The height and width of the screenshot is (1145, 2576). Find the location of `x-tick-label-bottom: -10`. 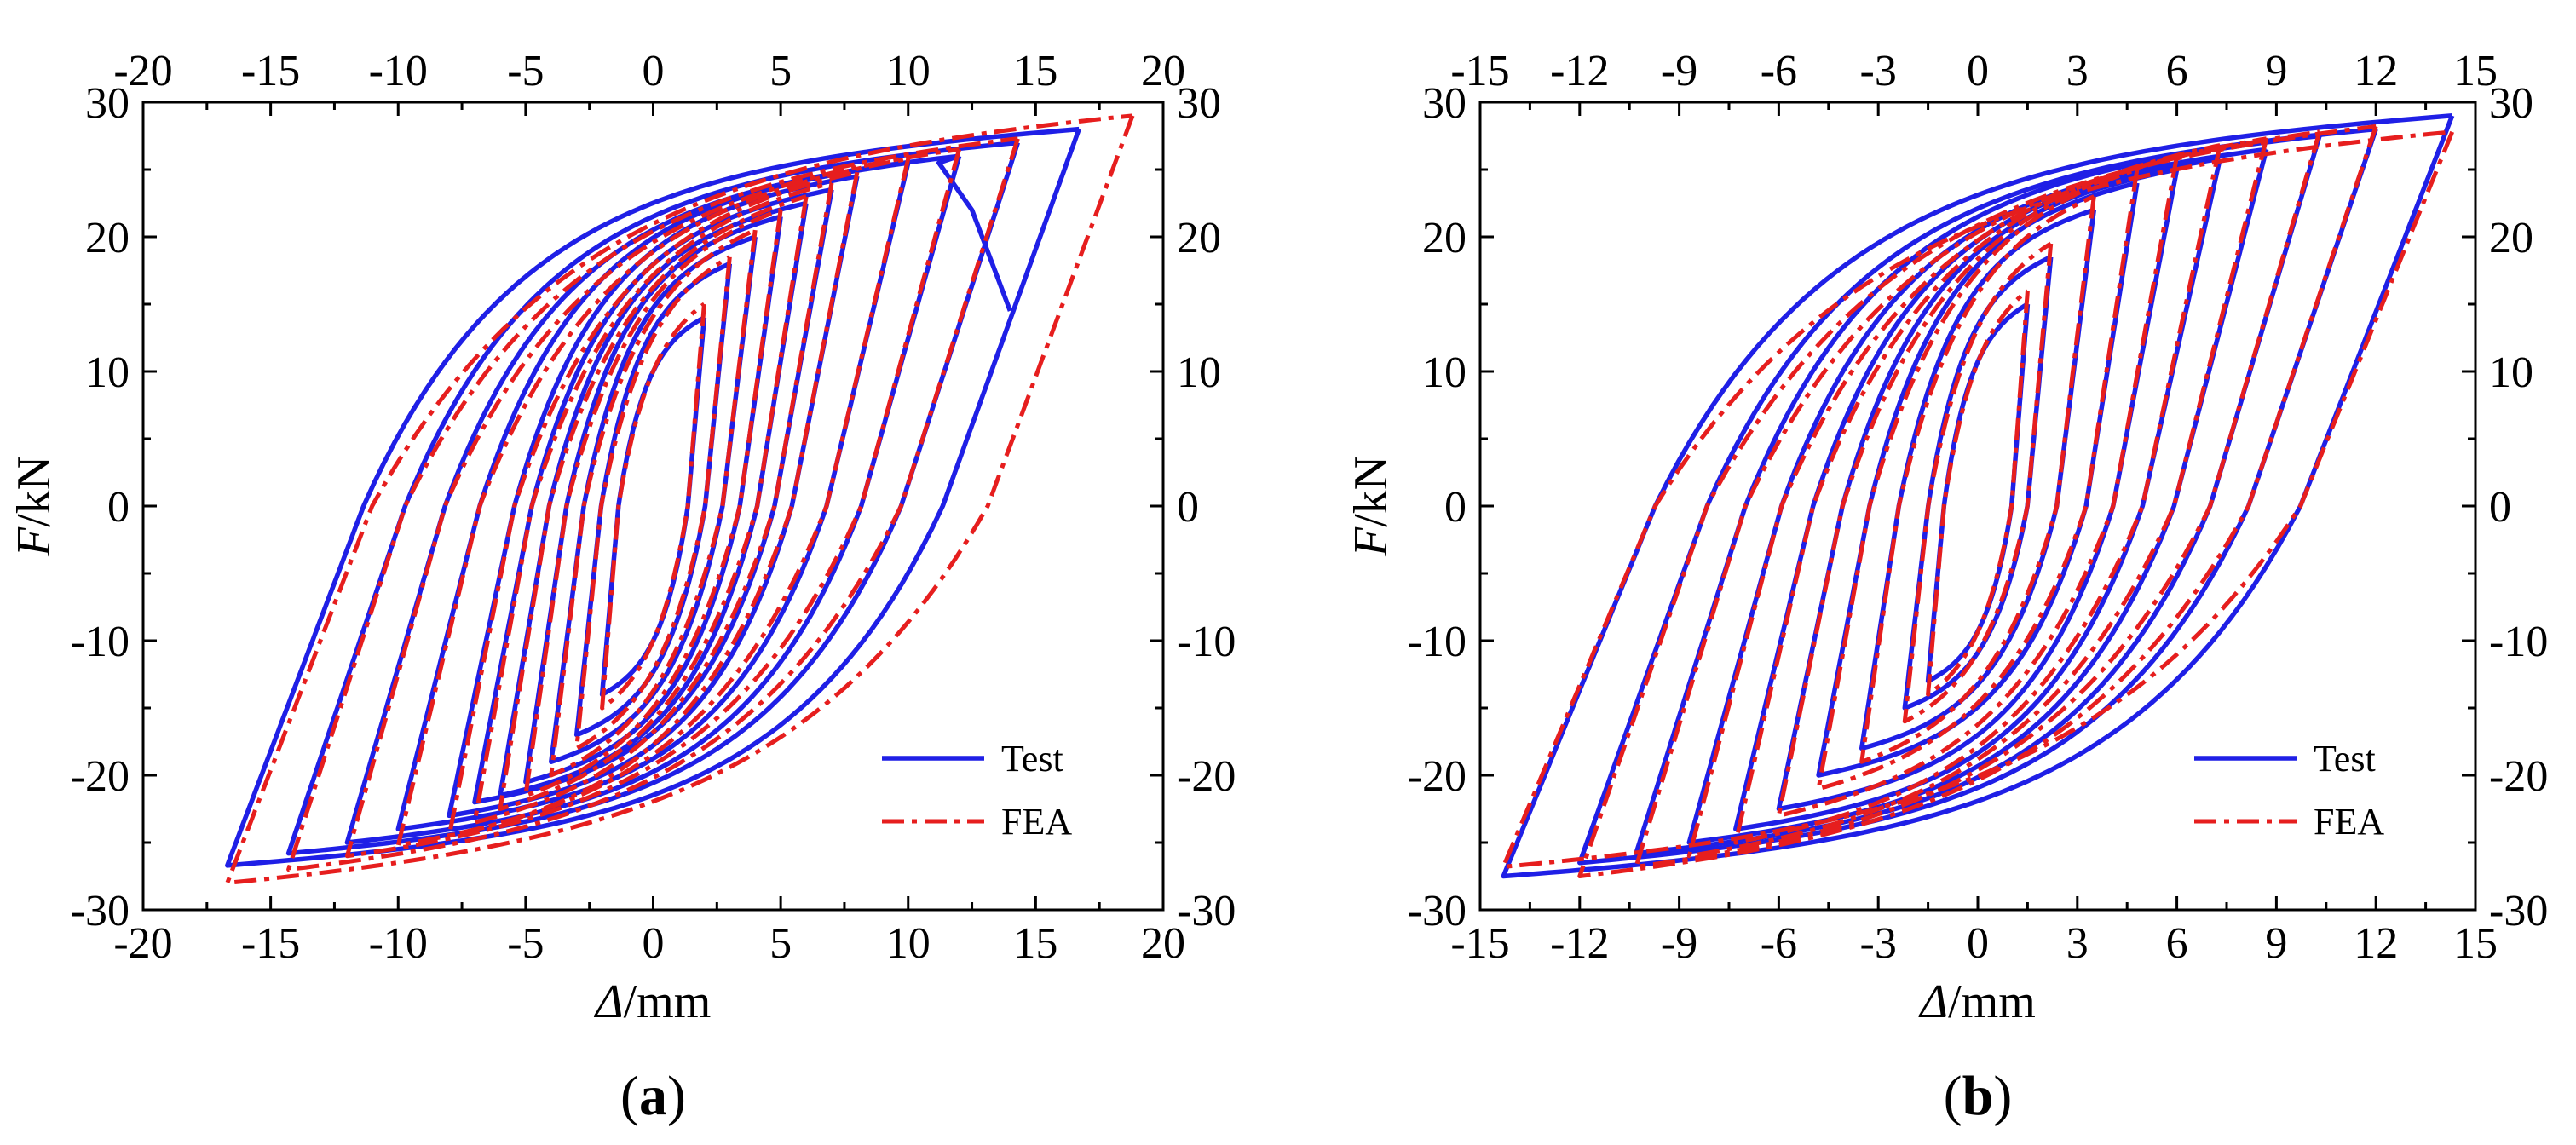

x-tick-label-bottom: -10 is located at coordinates (398, 943).